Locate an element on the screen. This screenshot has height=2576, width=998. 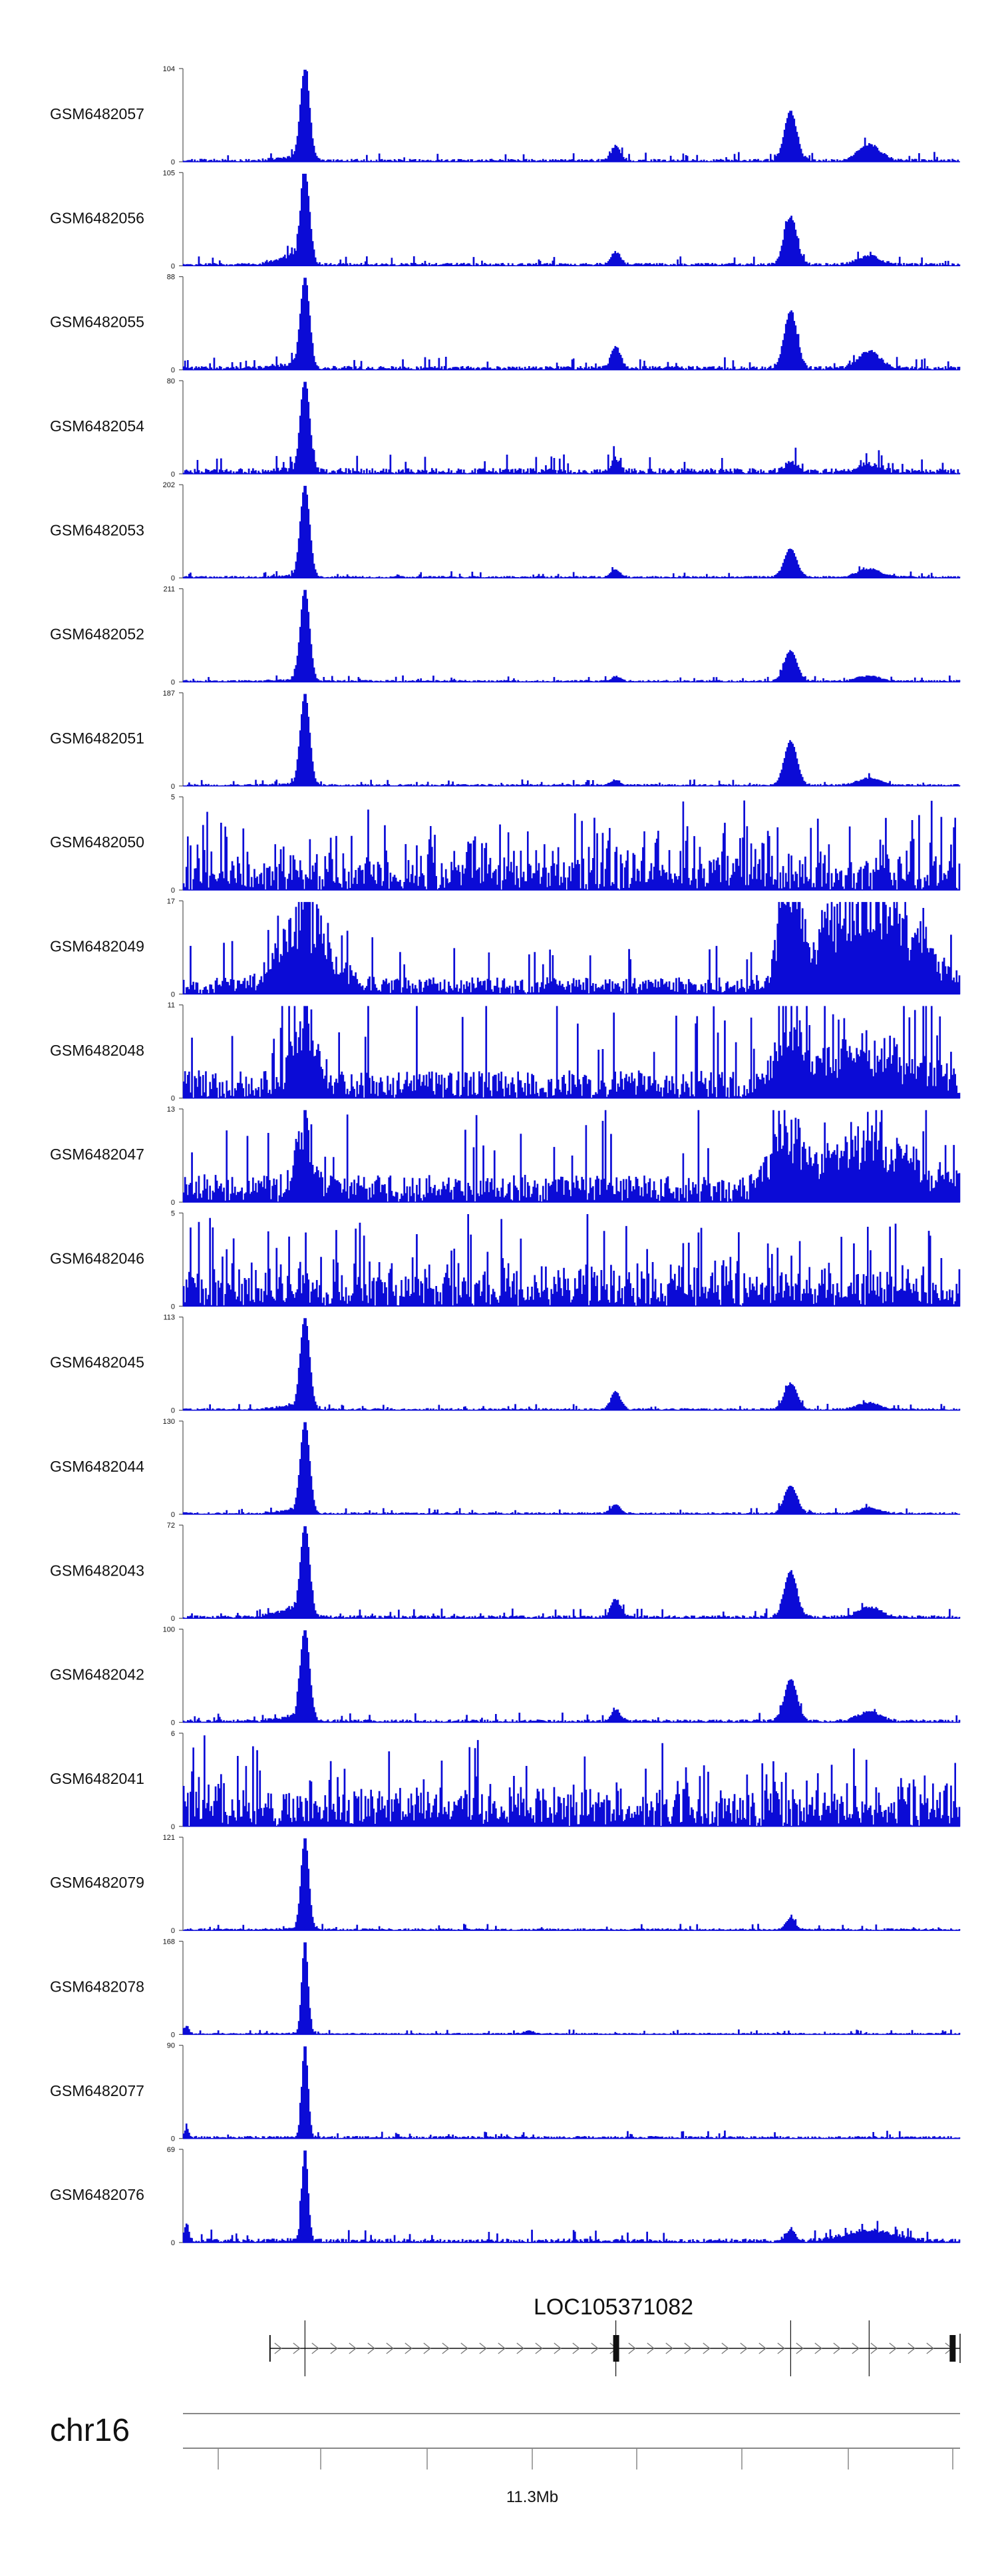
track-label: GSM6482077 is located at coordinates (97, 2090).